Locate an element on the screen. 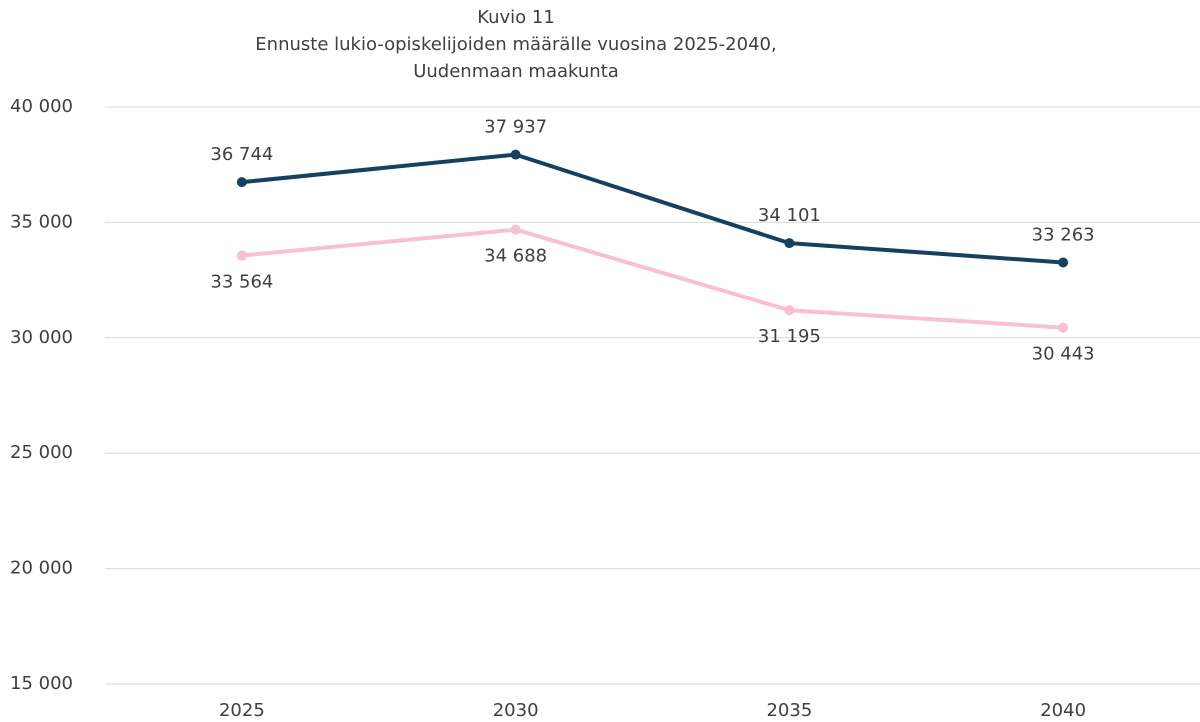 The image size is (1200, 722). y-tick-label: 40 000 is located at coordinates (41, 106).